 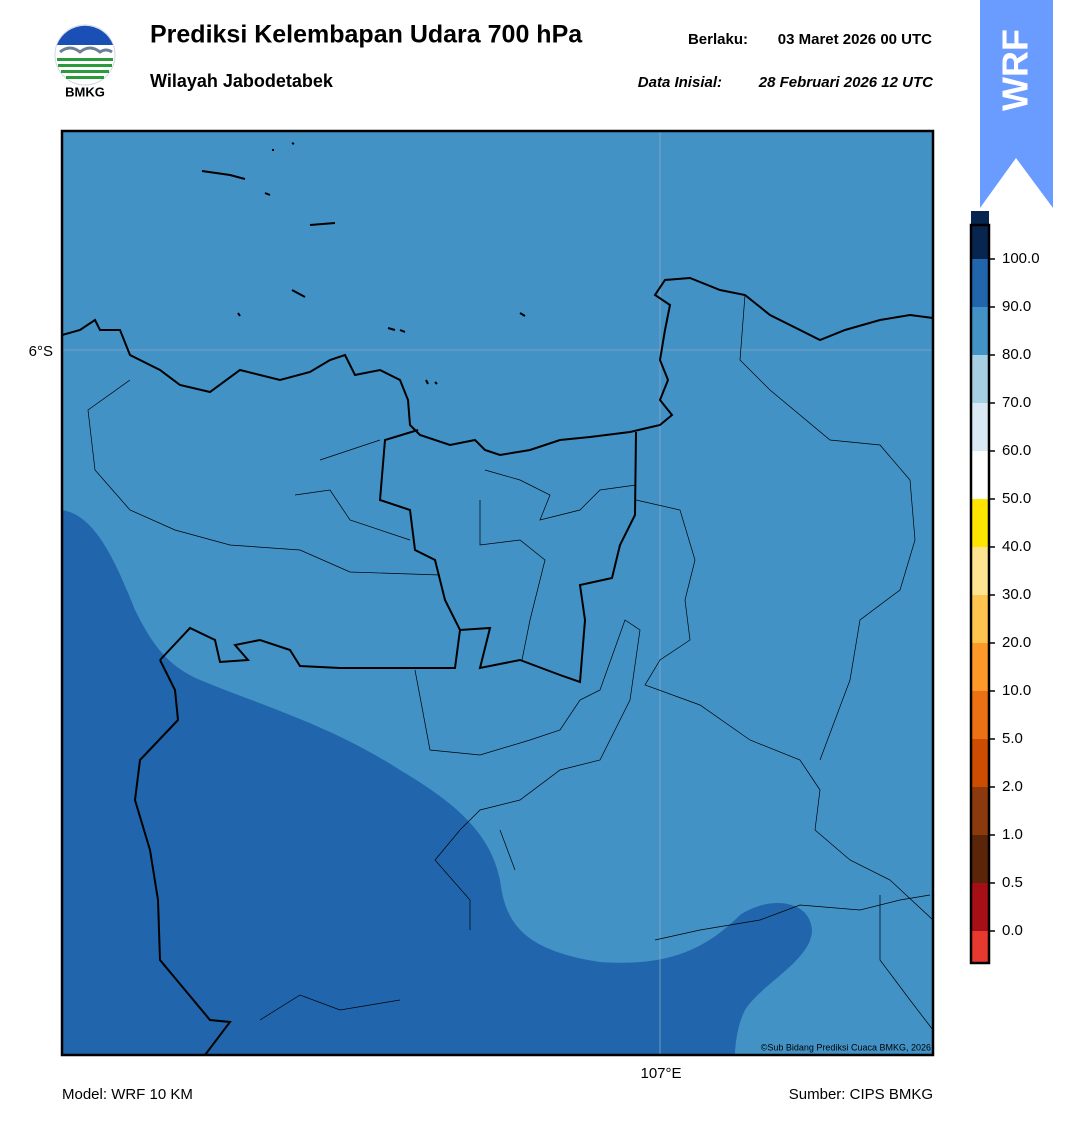 What do you see at coordinates (846, 82) in the screenshot?
I see `init-time: 28 Februari 2026 12 UTC` at bounding box center [846, 82].